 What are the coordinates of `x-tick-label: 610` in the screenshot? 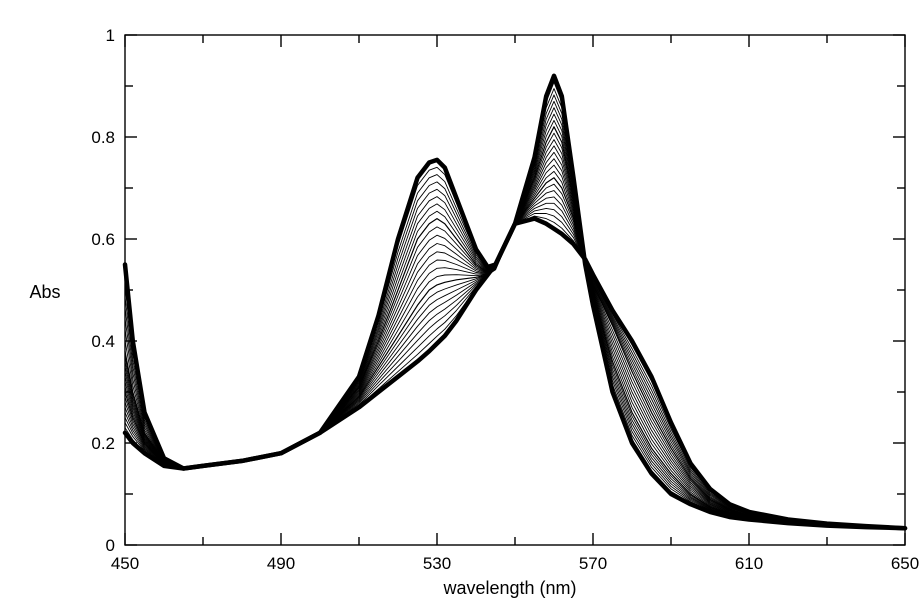 It's located at (749, 563).